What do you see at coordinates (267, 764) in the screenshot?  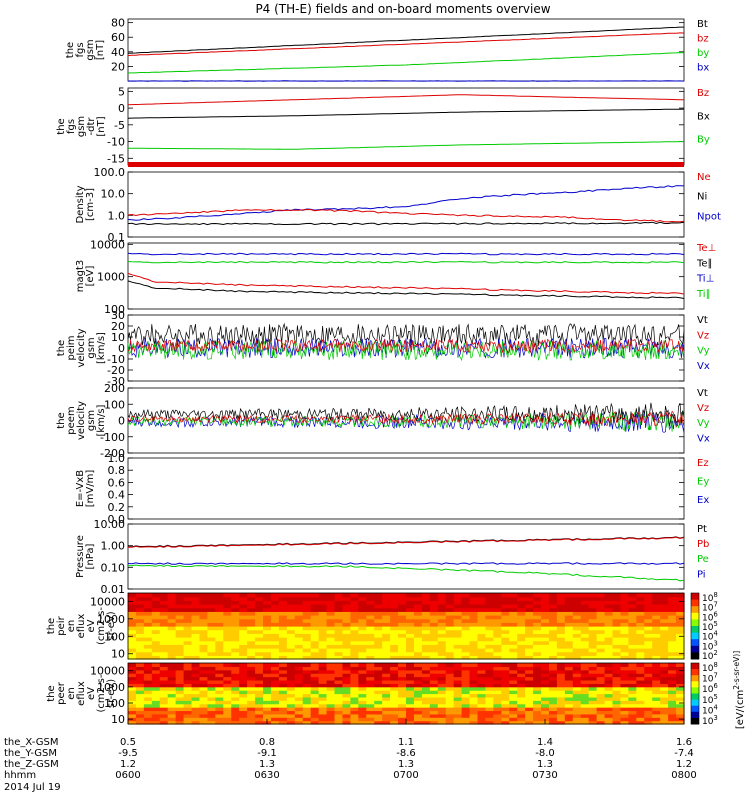 I see `x-row-value: 1.3` at bounding box center [267, 764].